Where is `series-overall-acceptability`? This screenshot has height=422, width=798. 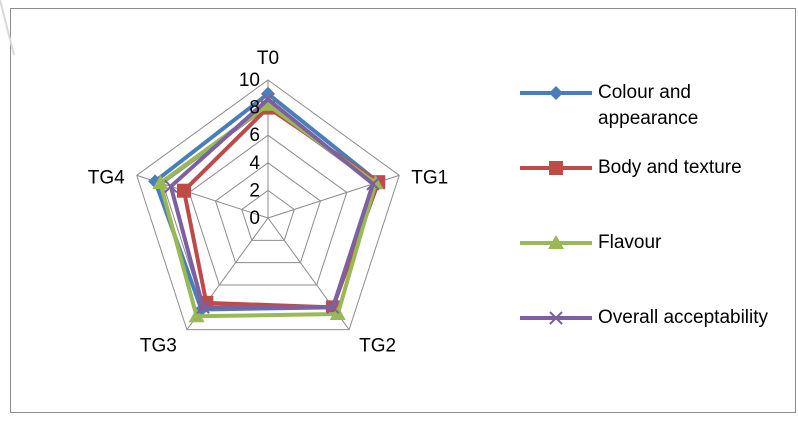 series-overall-acceptability is located at coordinates (272, 203).